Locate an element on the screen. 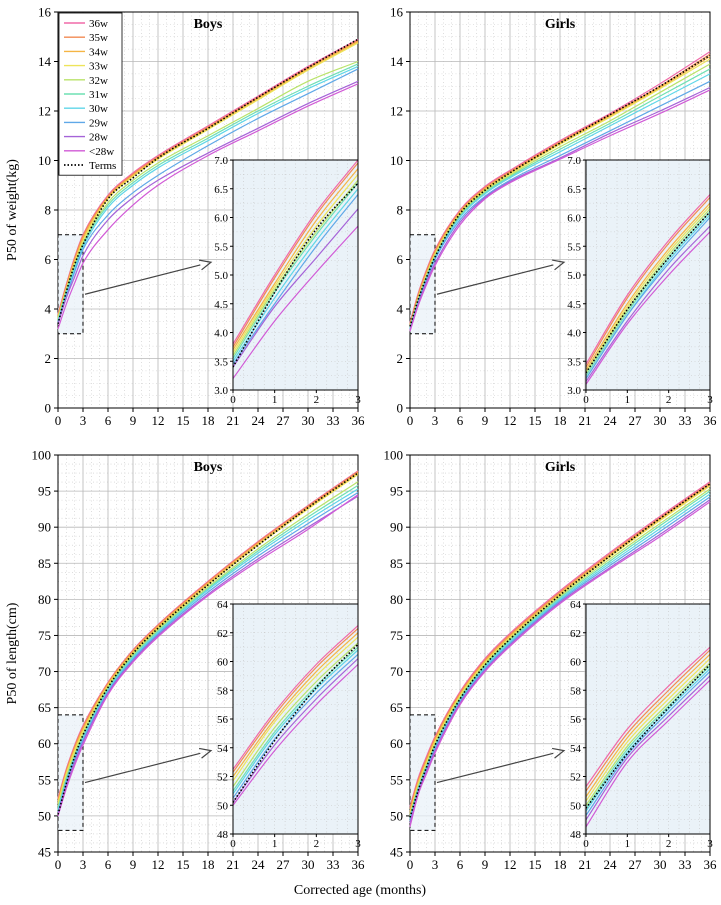  y-tick-label: 90 is located at coordinates (44, 527).